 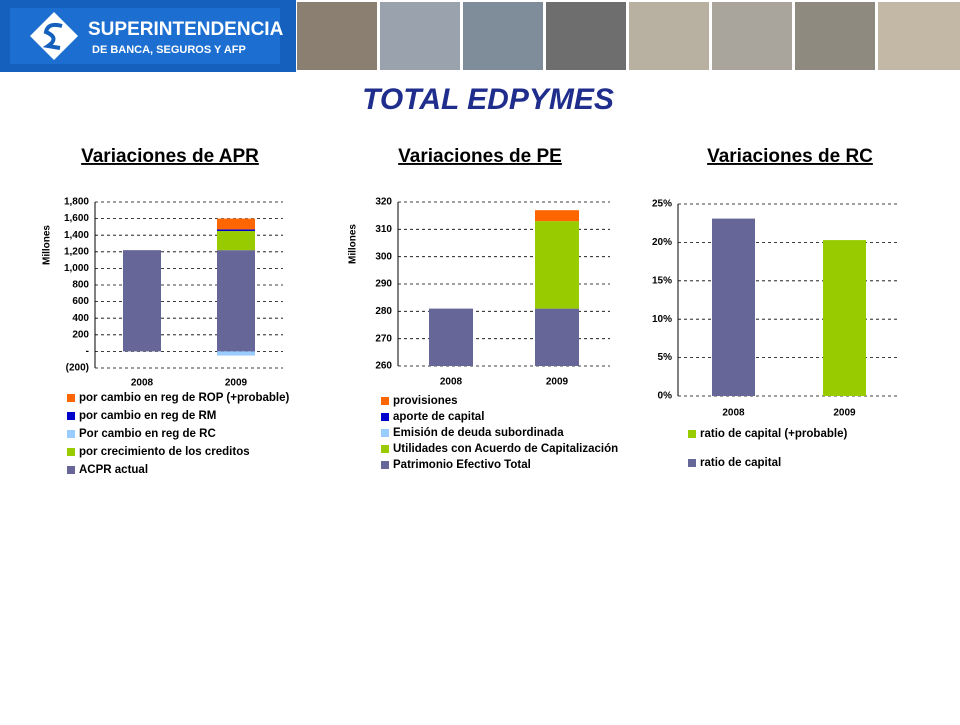 I want to click on y-tick-label: 600, so click(x=80, y=301).